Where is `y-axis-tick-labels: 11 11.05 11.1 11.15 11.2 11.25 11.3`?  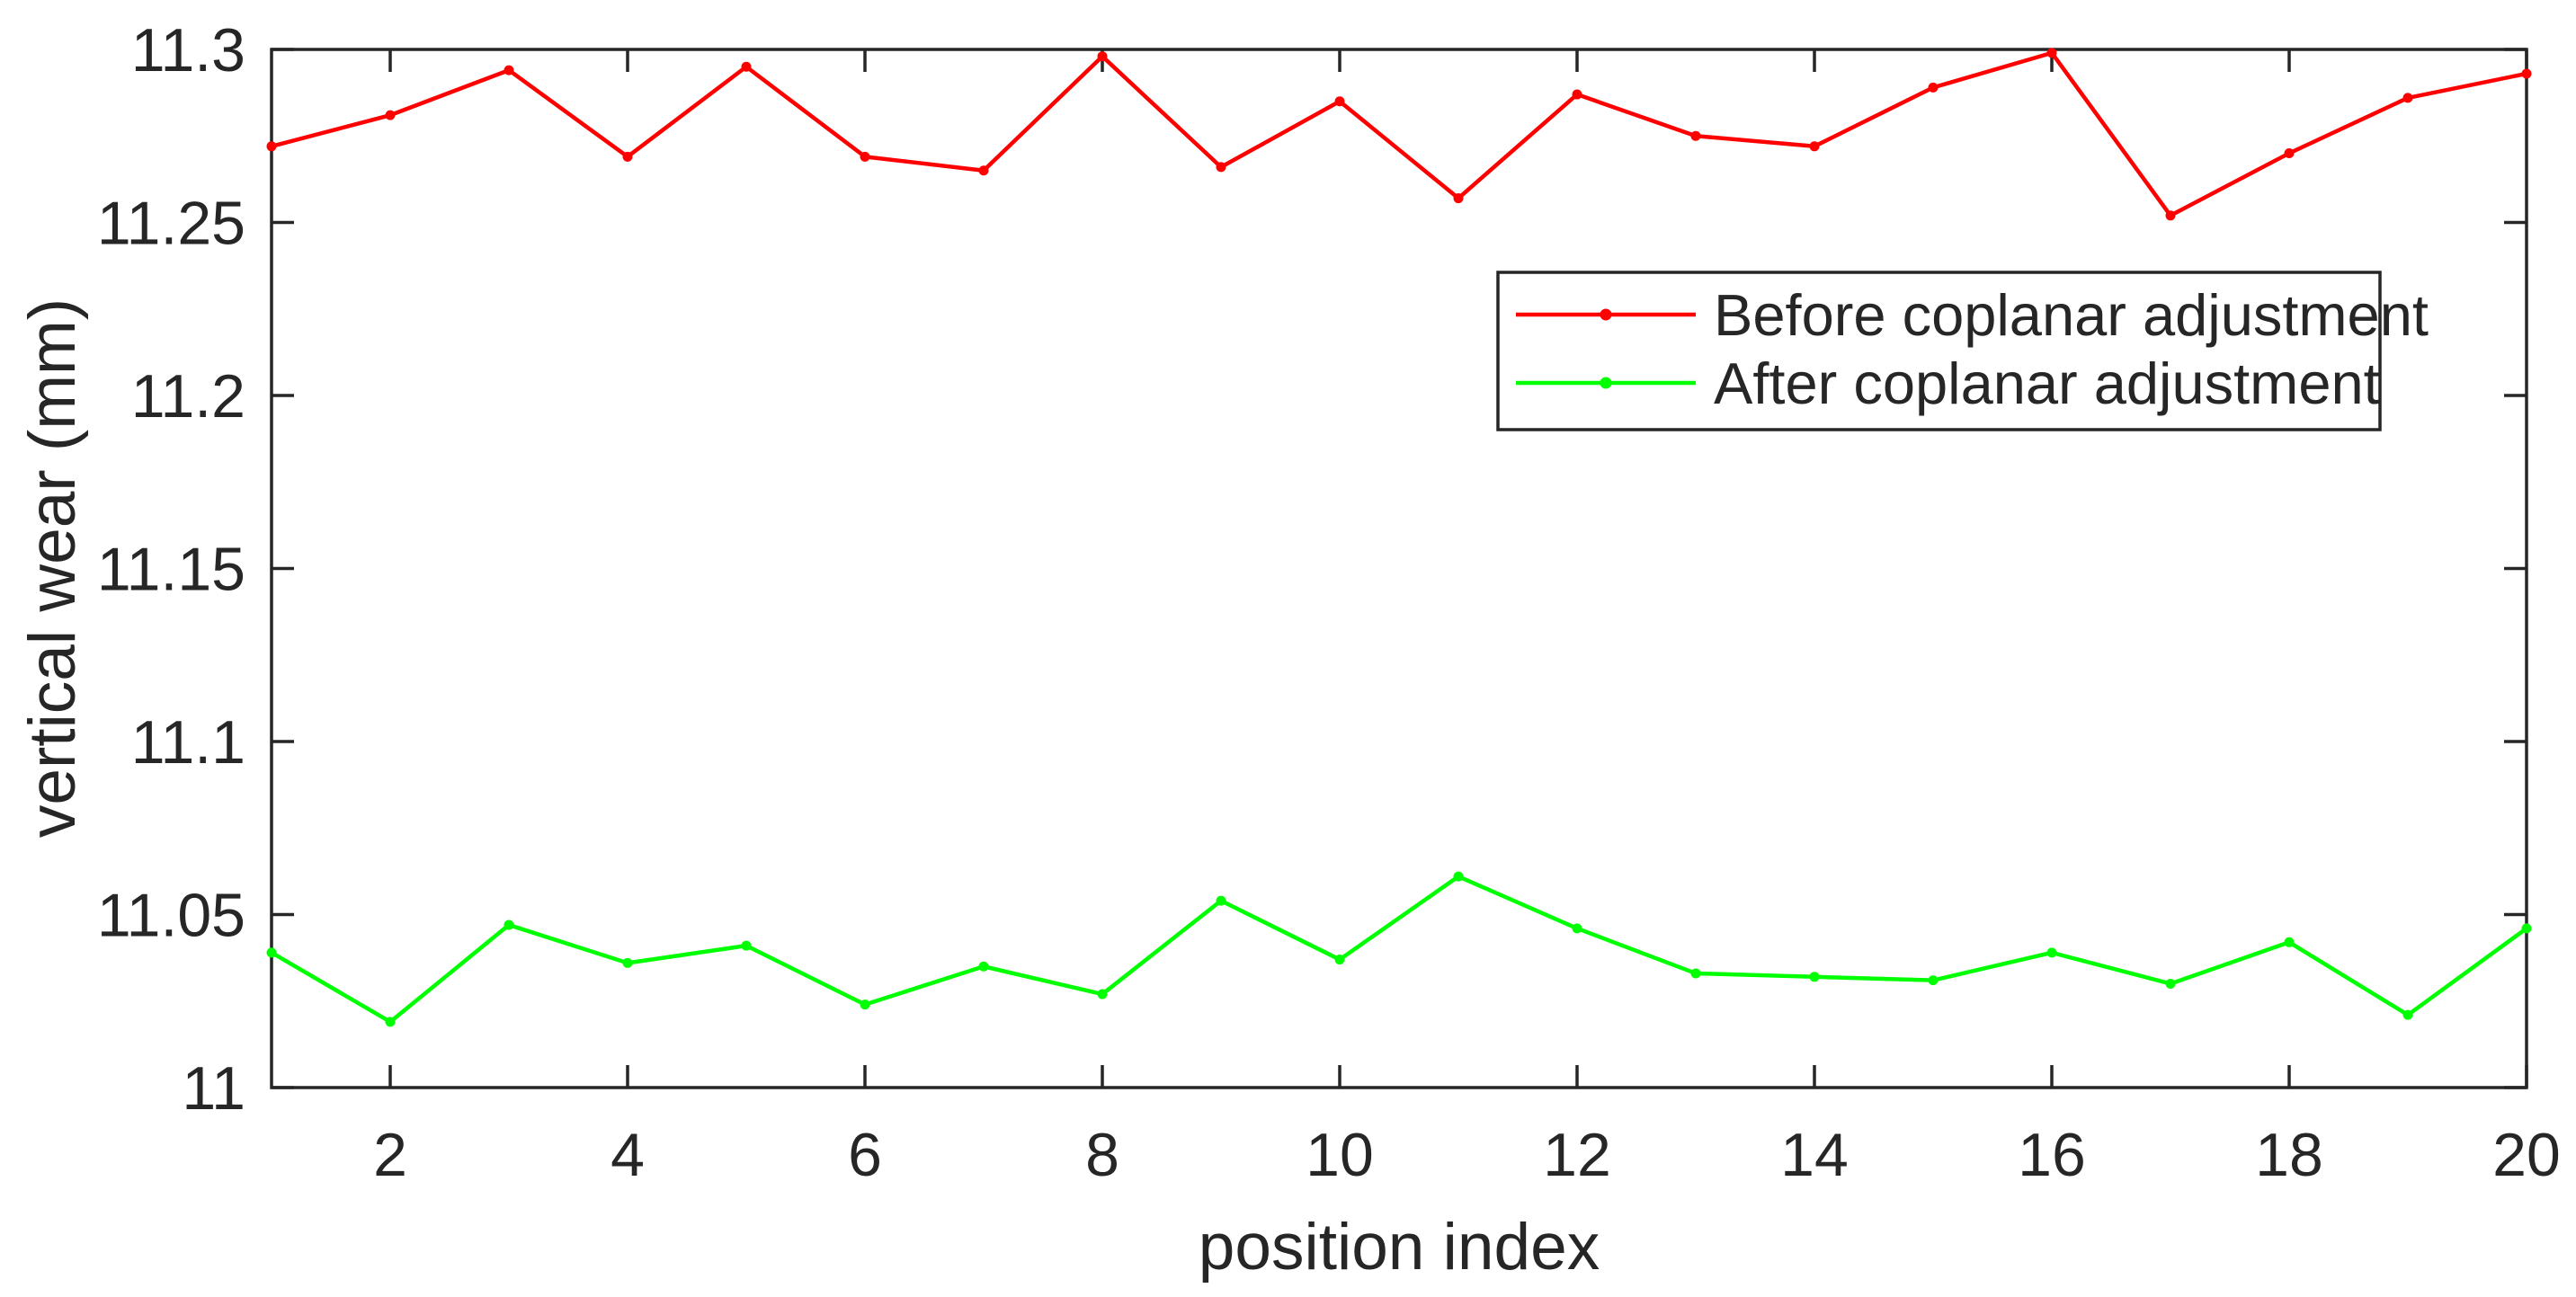 y-axis-tick-labels: 11 11.05 11.1 11.15 11.2 11.25 11.3 is located at coordinates (171, 569).